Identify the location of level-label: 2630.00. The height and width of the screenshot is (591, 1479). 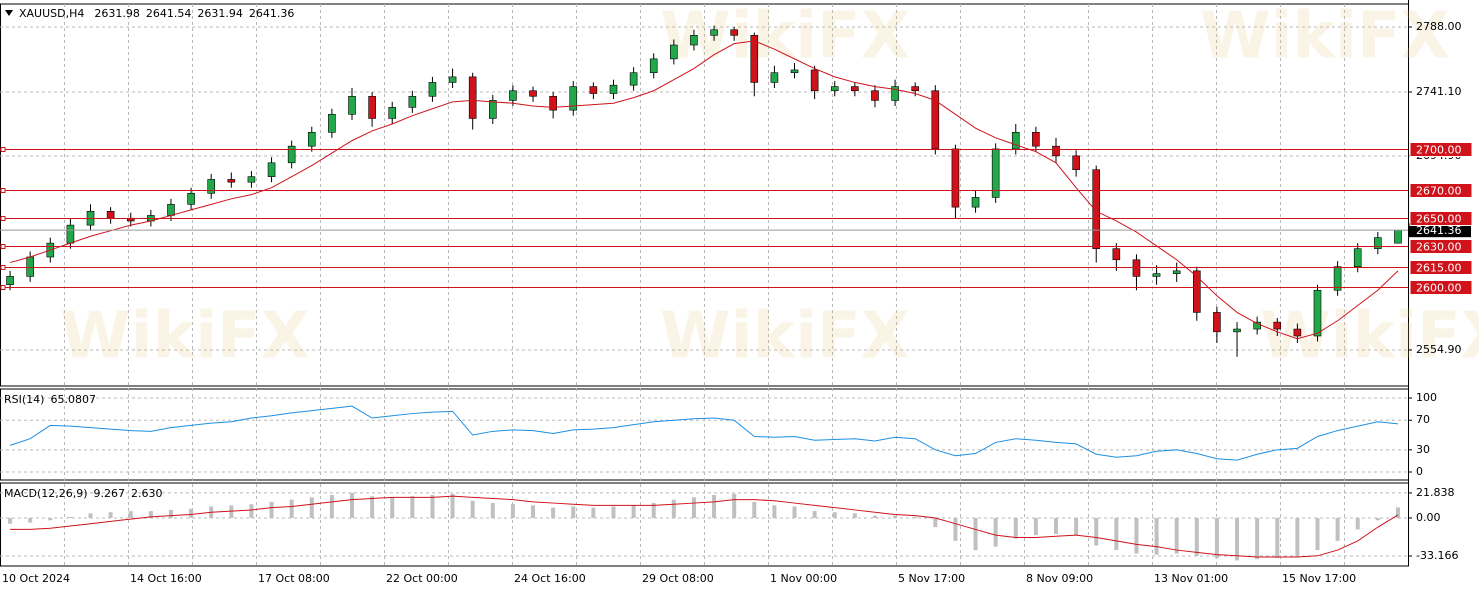
(1439, 247).